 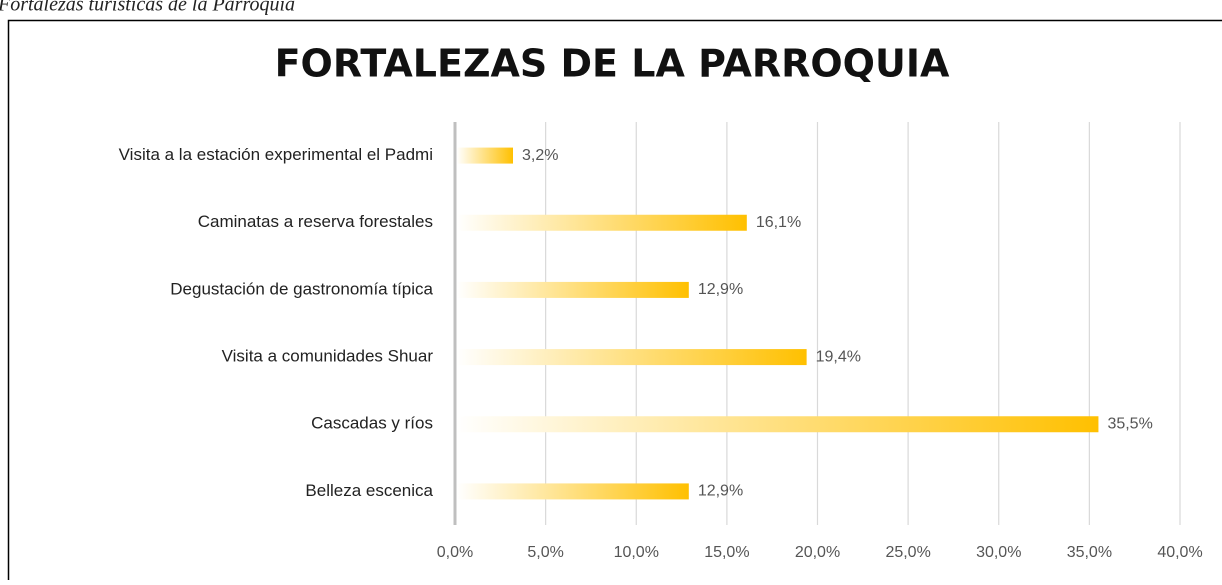 What do you see at coordinates (726, 552) in the screenshot?
I see `x-tick-label: 15,0%` at bounding box center [726, 552].